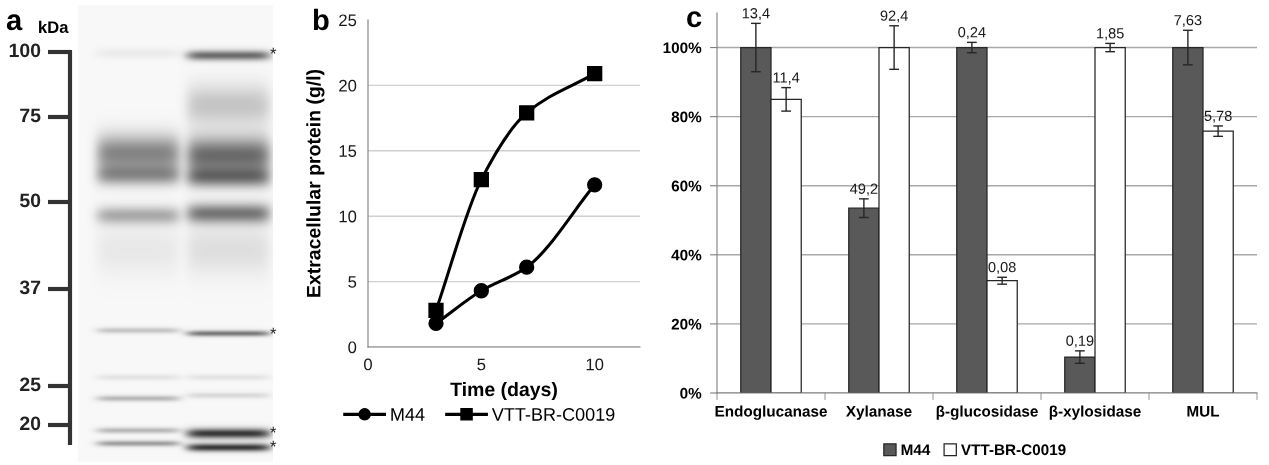 This screenshot has height=465, width=1269. What do you see at coordinates (771, 412) in the screenshot?
I see `x-tick-label: Endoglucanase` at bounding box center [771, 412].